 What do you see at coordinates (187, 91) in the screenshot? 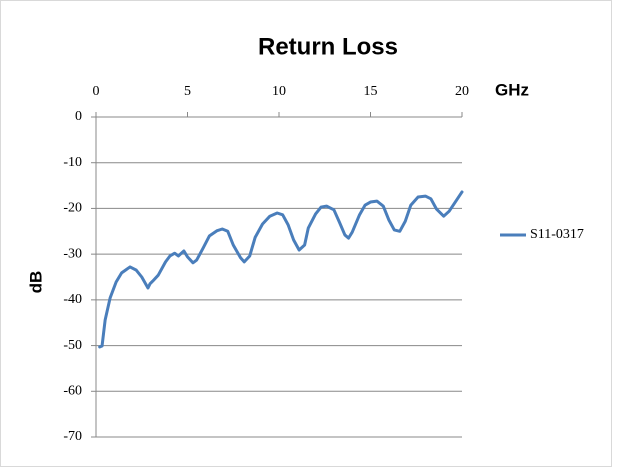
I see `x-tick-label: 5` at bounding box center [187, 91].